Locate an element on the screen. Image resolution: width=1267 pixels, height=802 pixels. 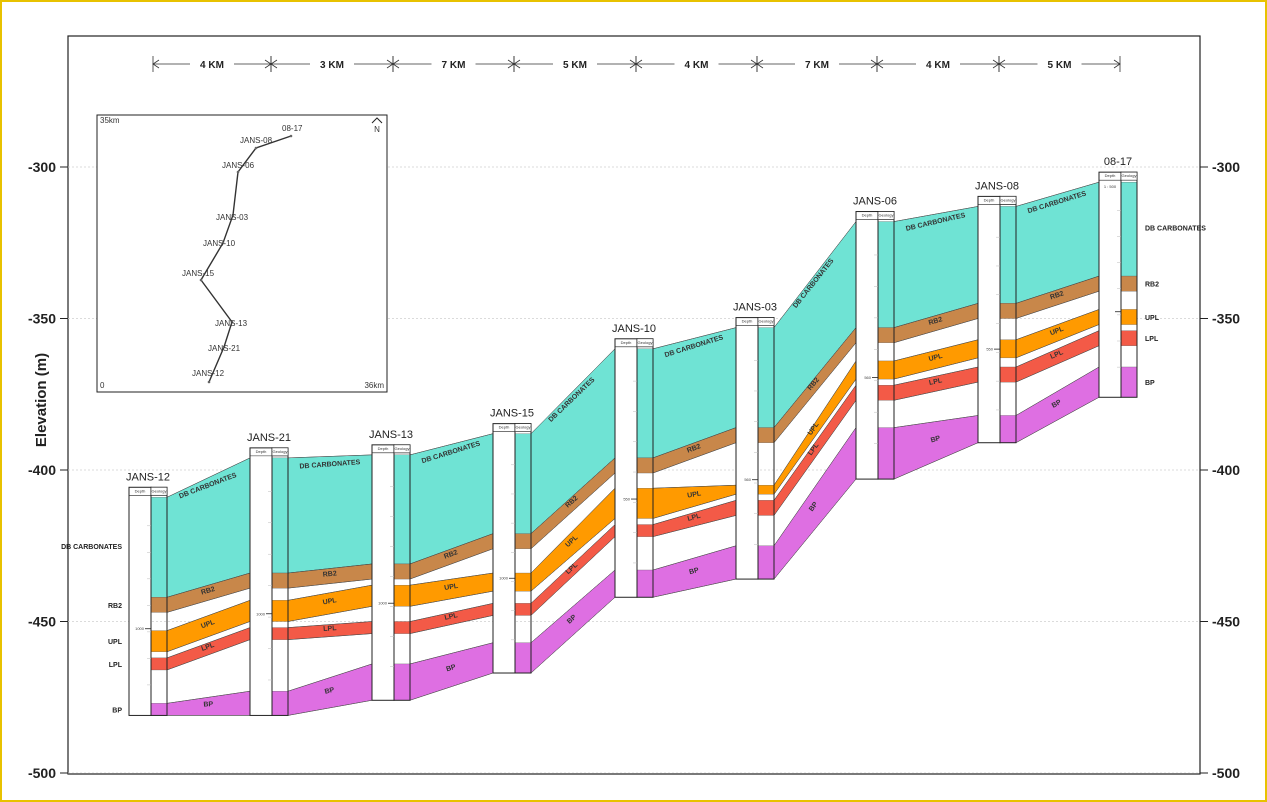
y-tick-label-right: -350 is located at coordinates (1226, 319).